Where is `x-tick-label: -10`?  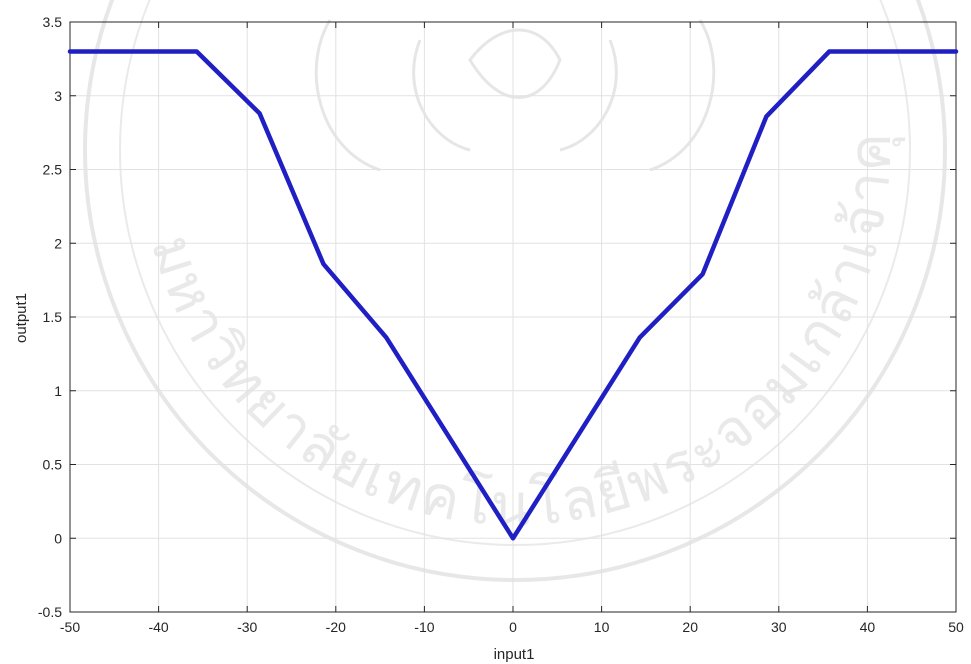 x-tick-label: -10 is located at coordinates (424, 627).